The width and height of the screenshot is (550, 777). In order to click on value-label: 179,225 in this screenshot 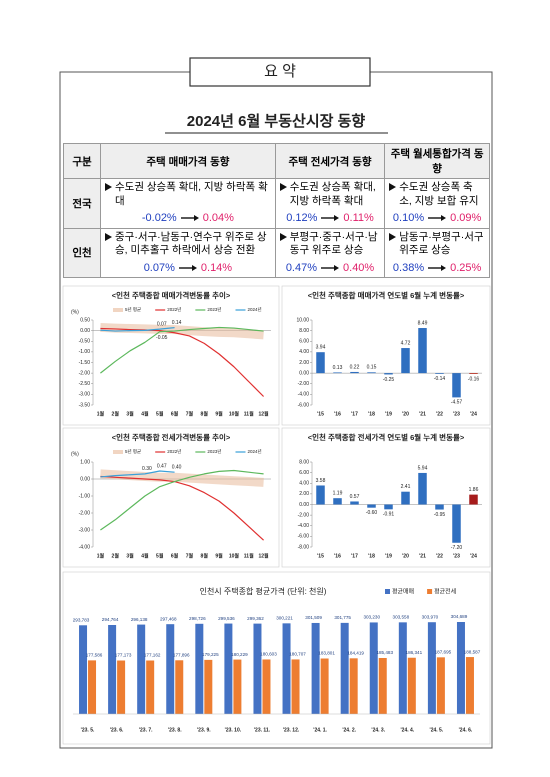, I will do `click(210, 654)`.